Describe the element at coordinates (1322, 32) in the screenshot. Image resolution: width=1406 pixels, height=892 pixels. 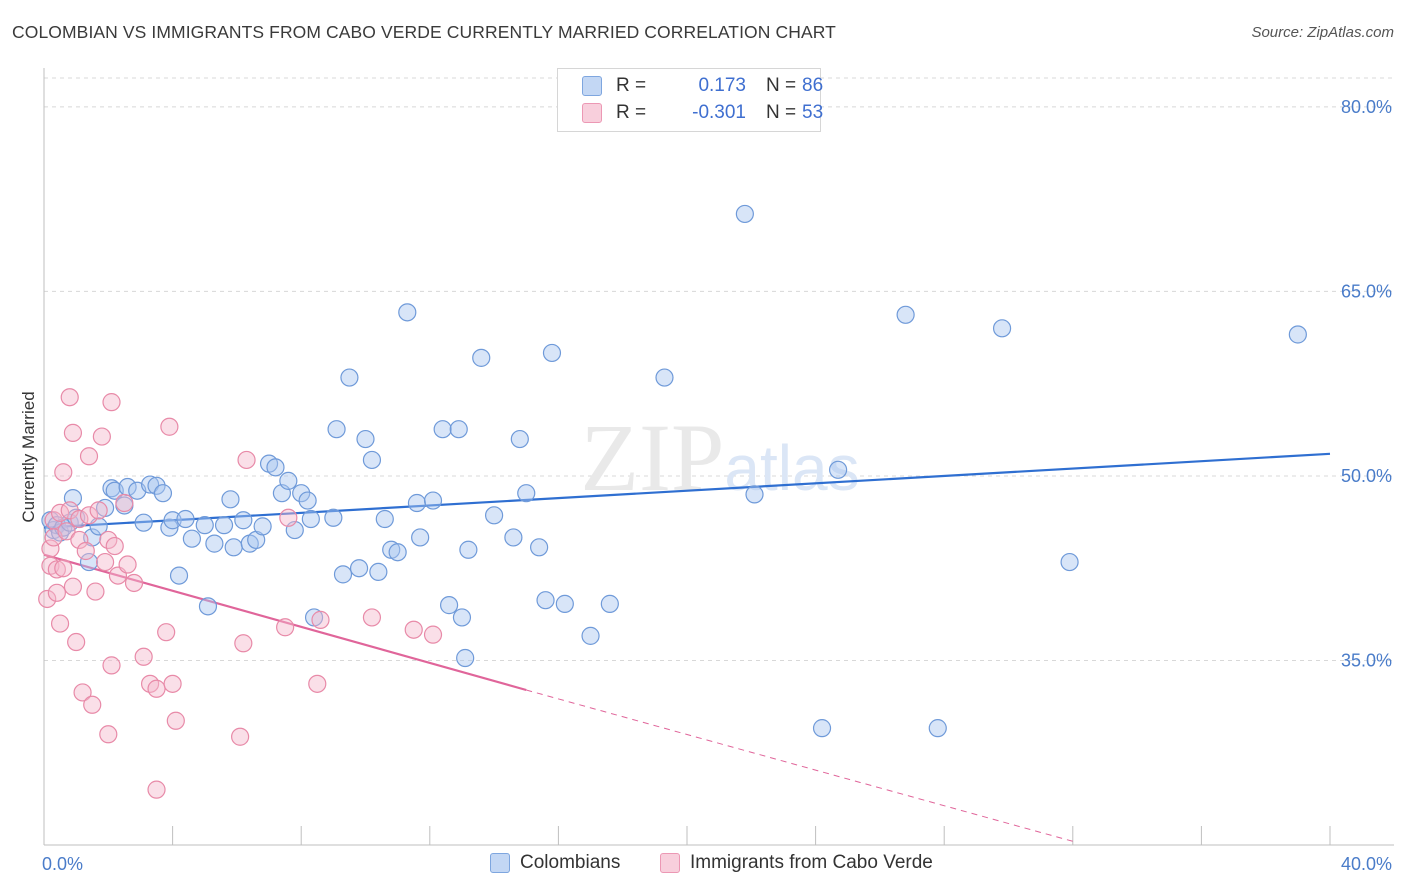
I see `source-label: Source: ZipAtlas.com` at that location.